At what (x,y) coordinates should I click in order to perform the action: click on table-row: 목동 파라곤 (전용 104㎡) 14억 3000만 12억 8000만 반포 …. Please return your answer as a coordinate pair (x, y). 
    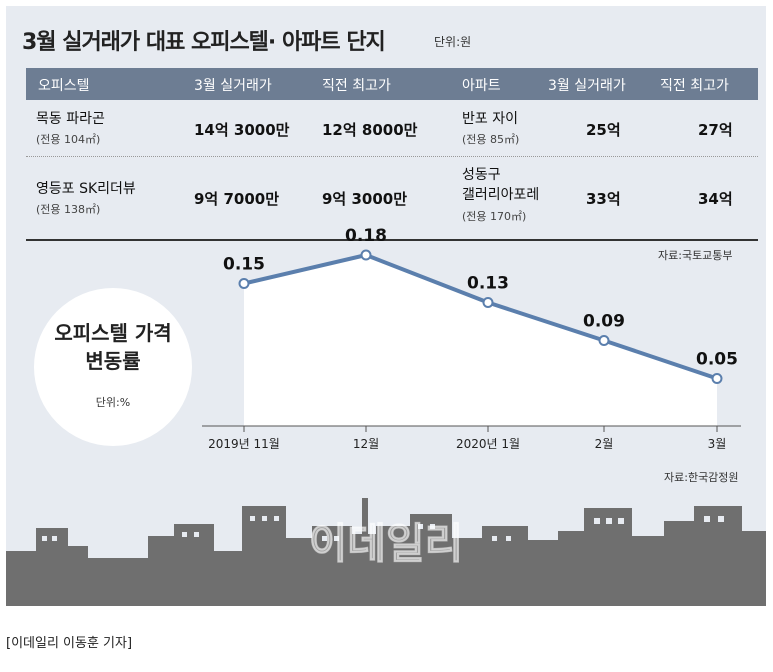
    Looking at the image, I should click on (392, 129).